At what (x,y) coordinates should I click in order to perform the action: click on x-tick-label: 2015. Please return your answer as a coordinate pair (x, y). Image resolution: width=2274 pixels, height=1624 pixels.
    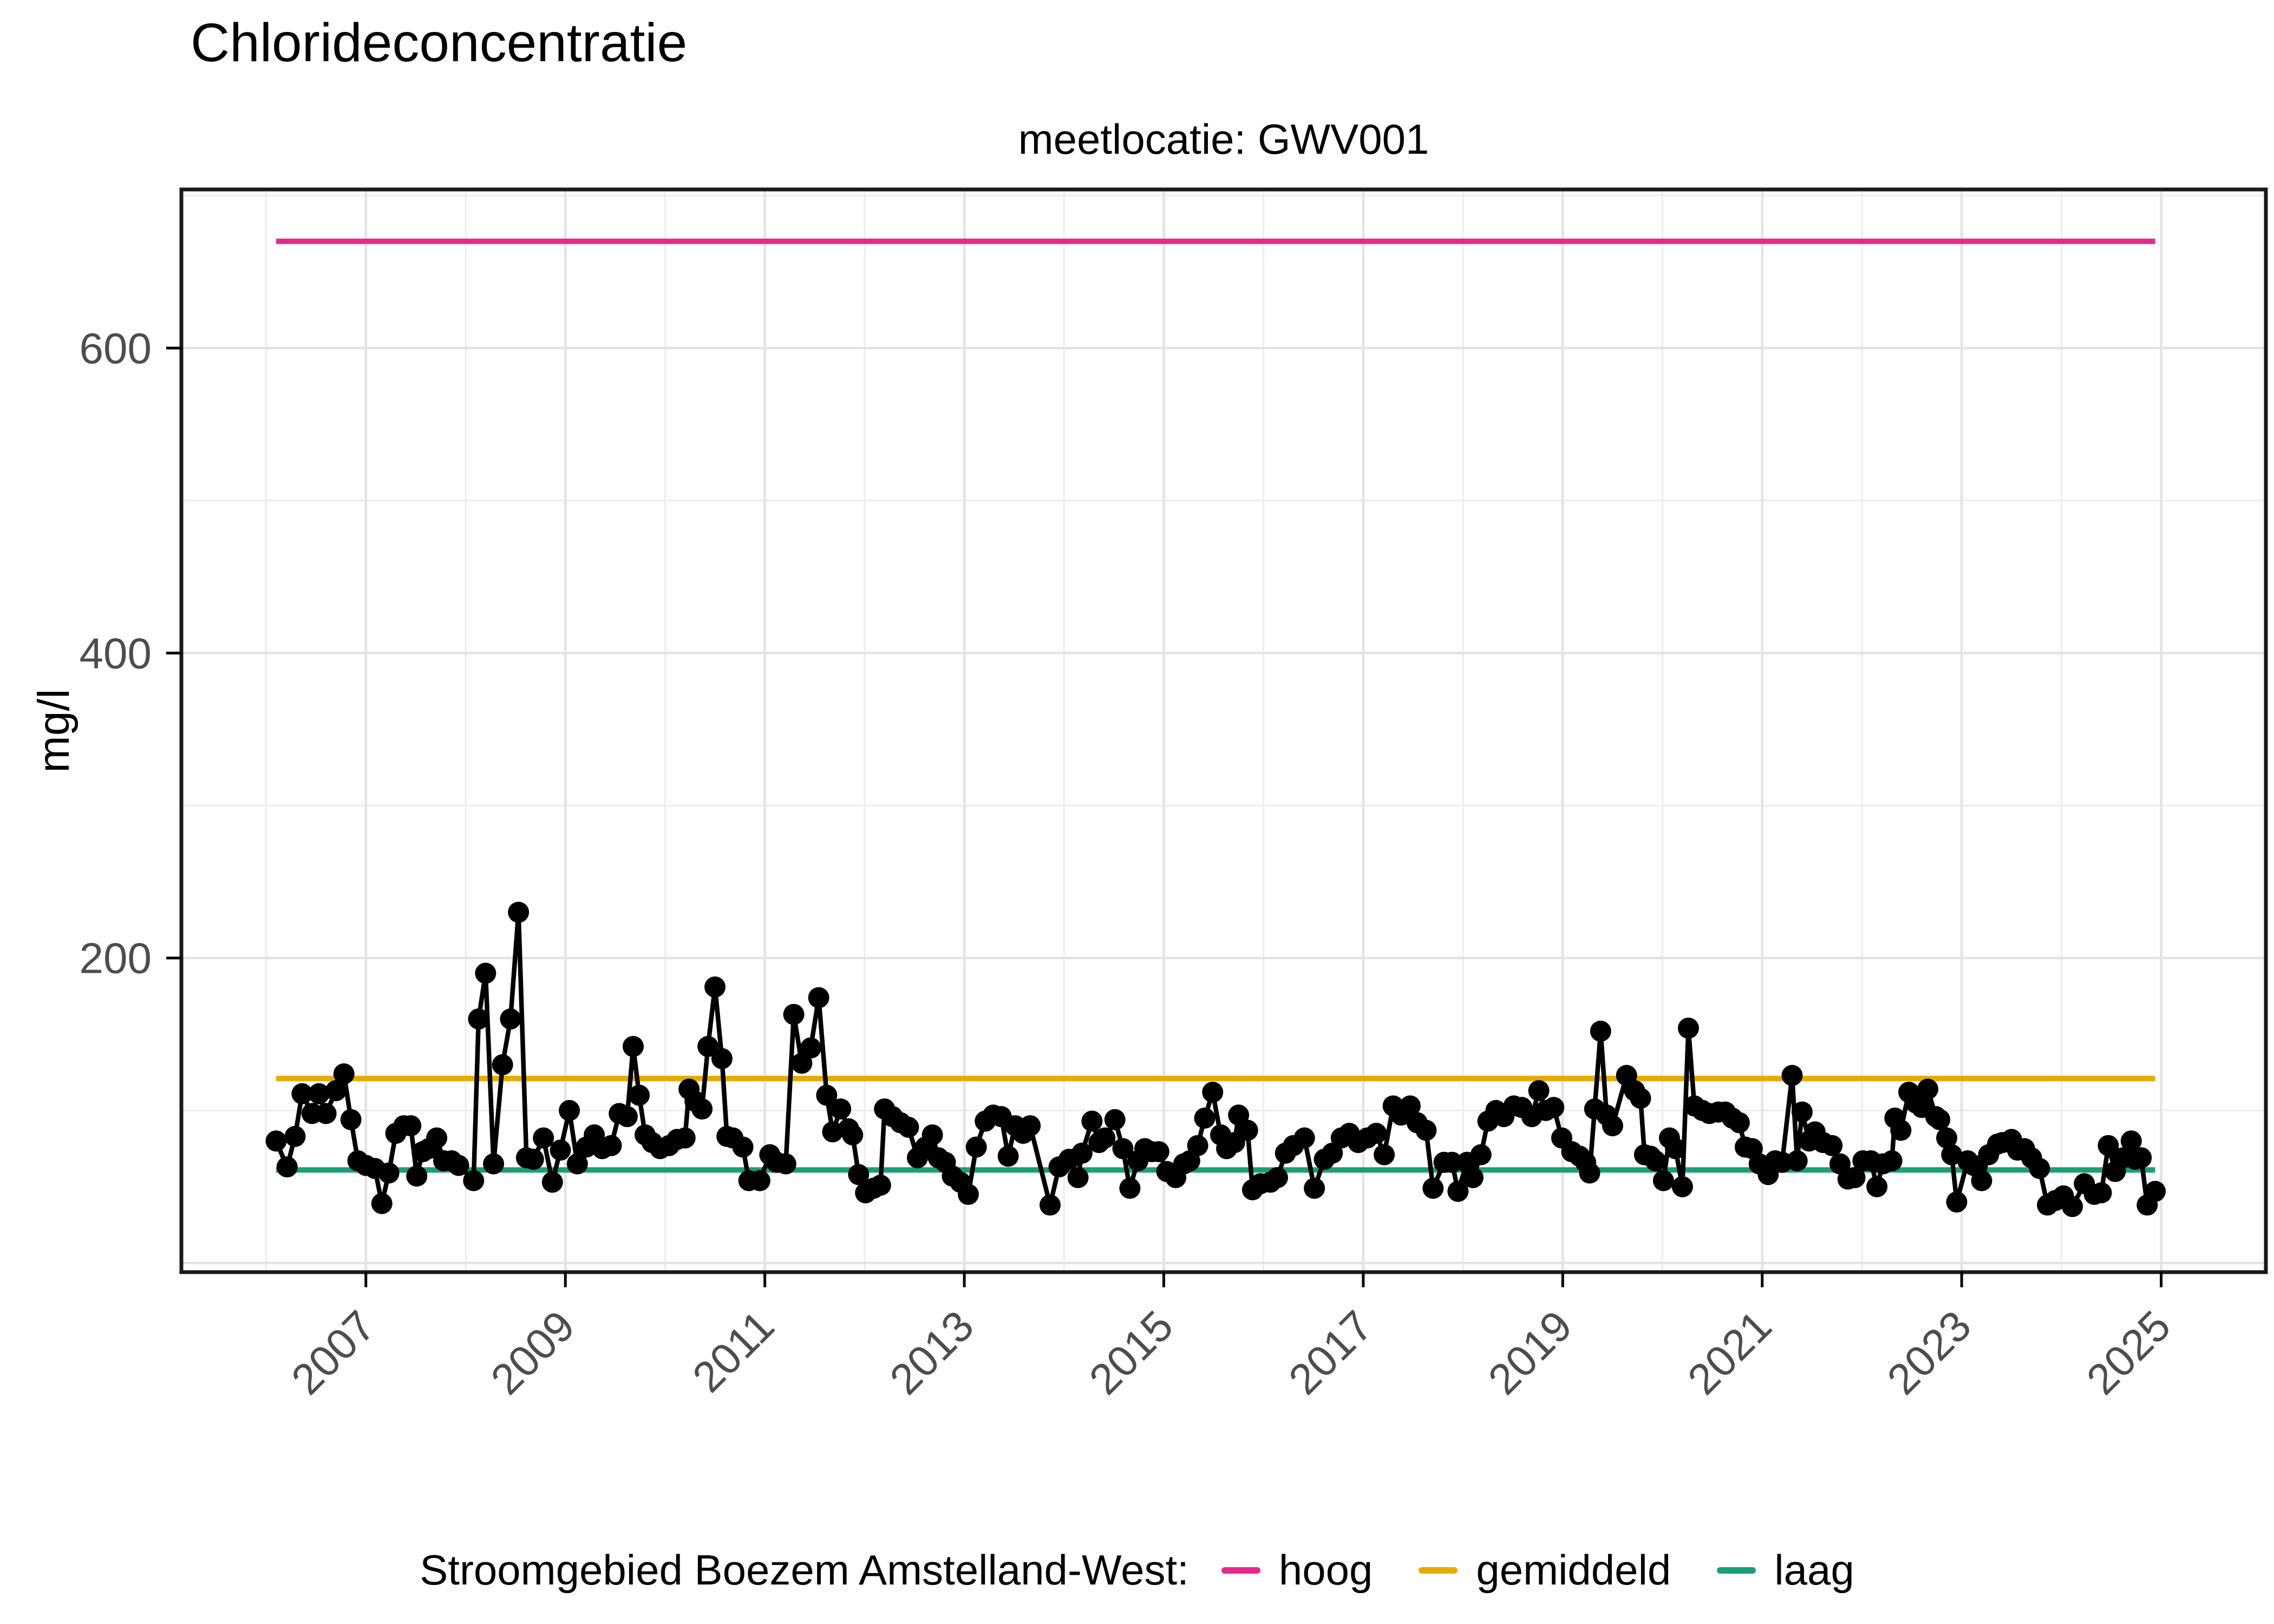
    Looking at the image, I should click on (1131, 1352).